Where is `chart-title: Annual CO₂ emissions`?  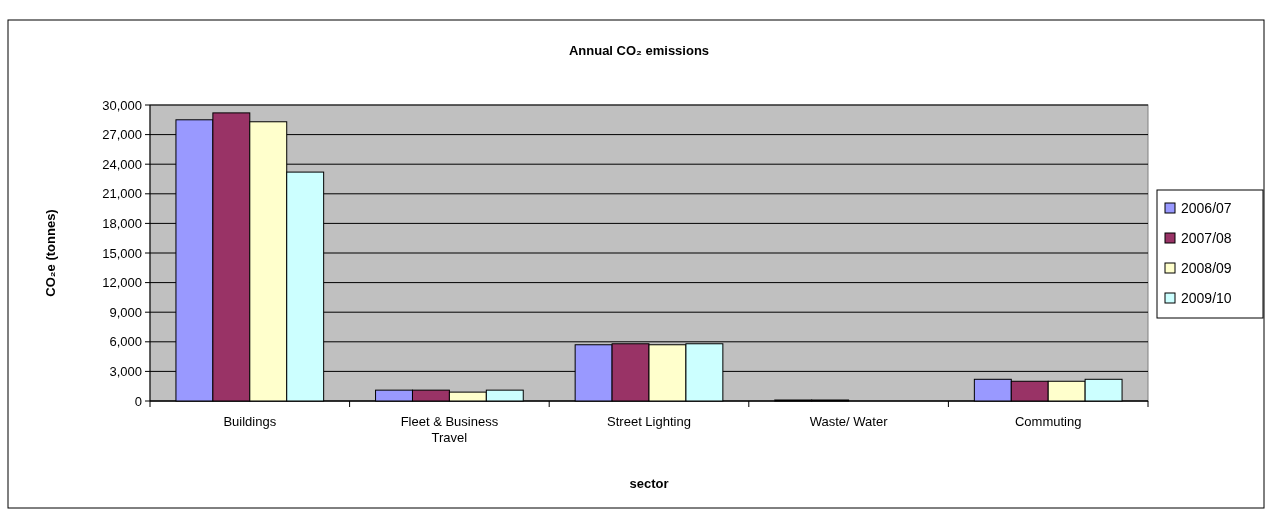 chart-title: Annual CO₂ emissions is located at coordinates (639, 50).